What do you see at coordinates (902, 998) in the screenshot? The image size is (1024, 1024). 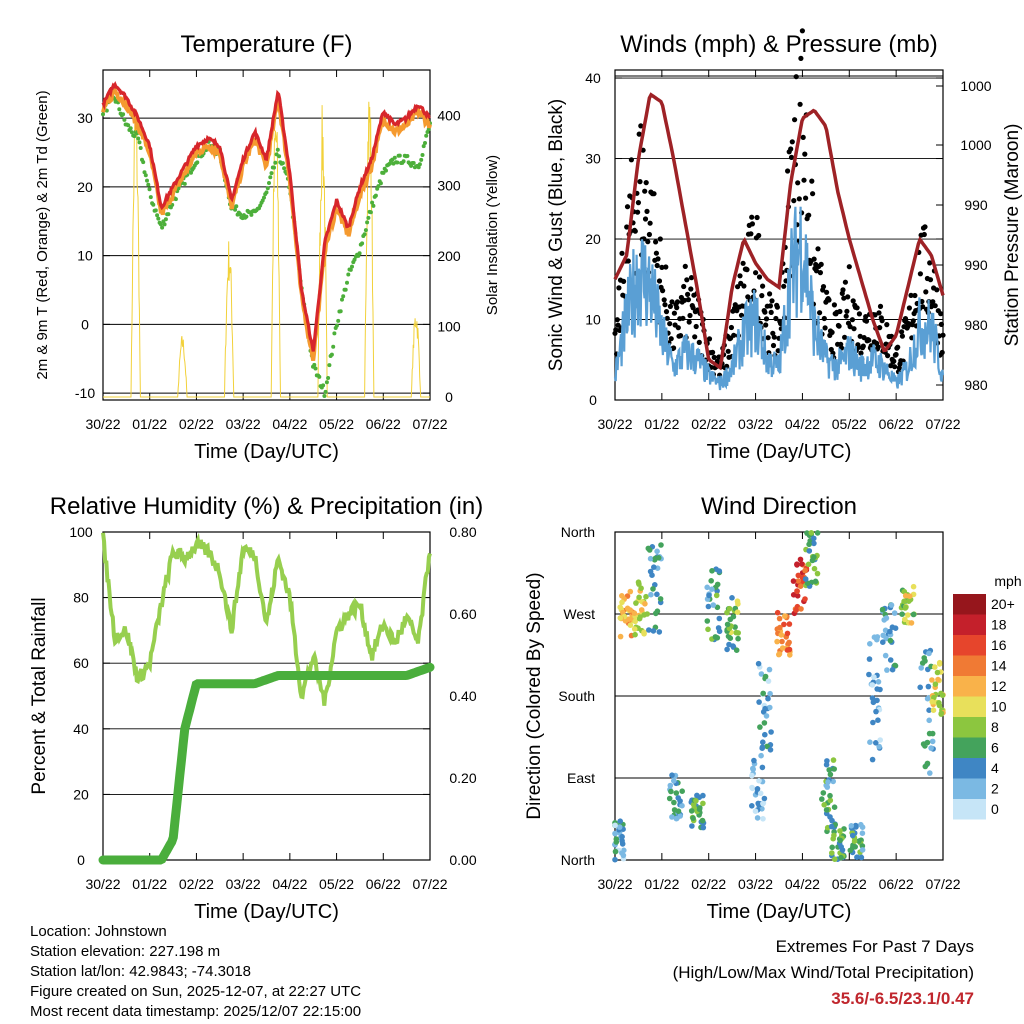 I see `extremes-values: 35.6/-6.5/23.1/0.47` at bounding box center [902, 998].